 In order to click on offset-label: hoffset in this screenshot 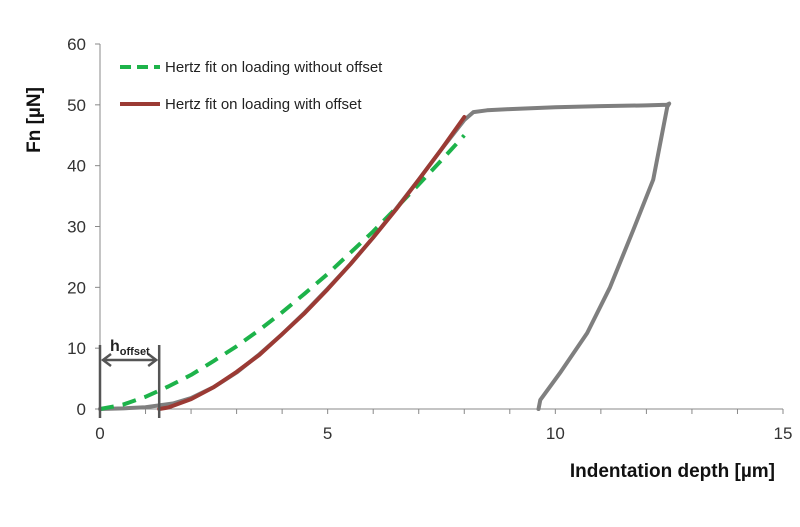, I will do `click(130, 348)`.